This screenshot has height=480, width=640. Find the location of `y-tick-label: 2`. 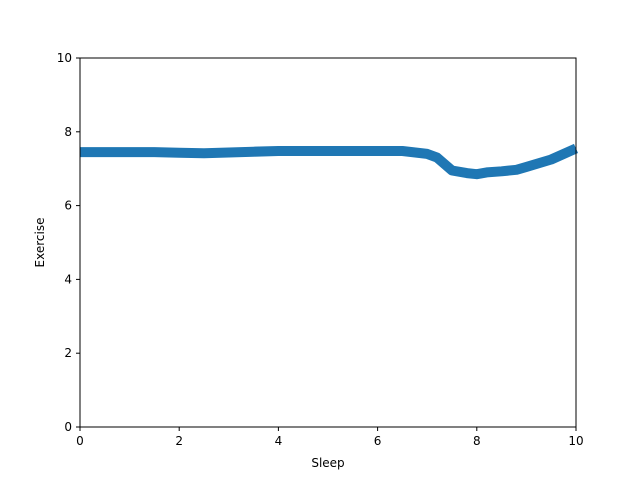

y-tick-label: 2 is located at coordinates (68, 353).